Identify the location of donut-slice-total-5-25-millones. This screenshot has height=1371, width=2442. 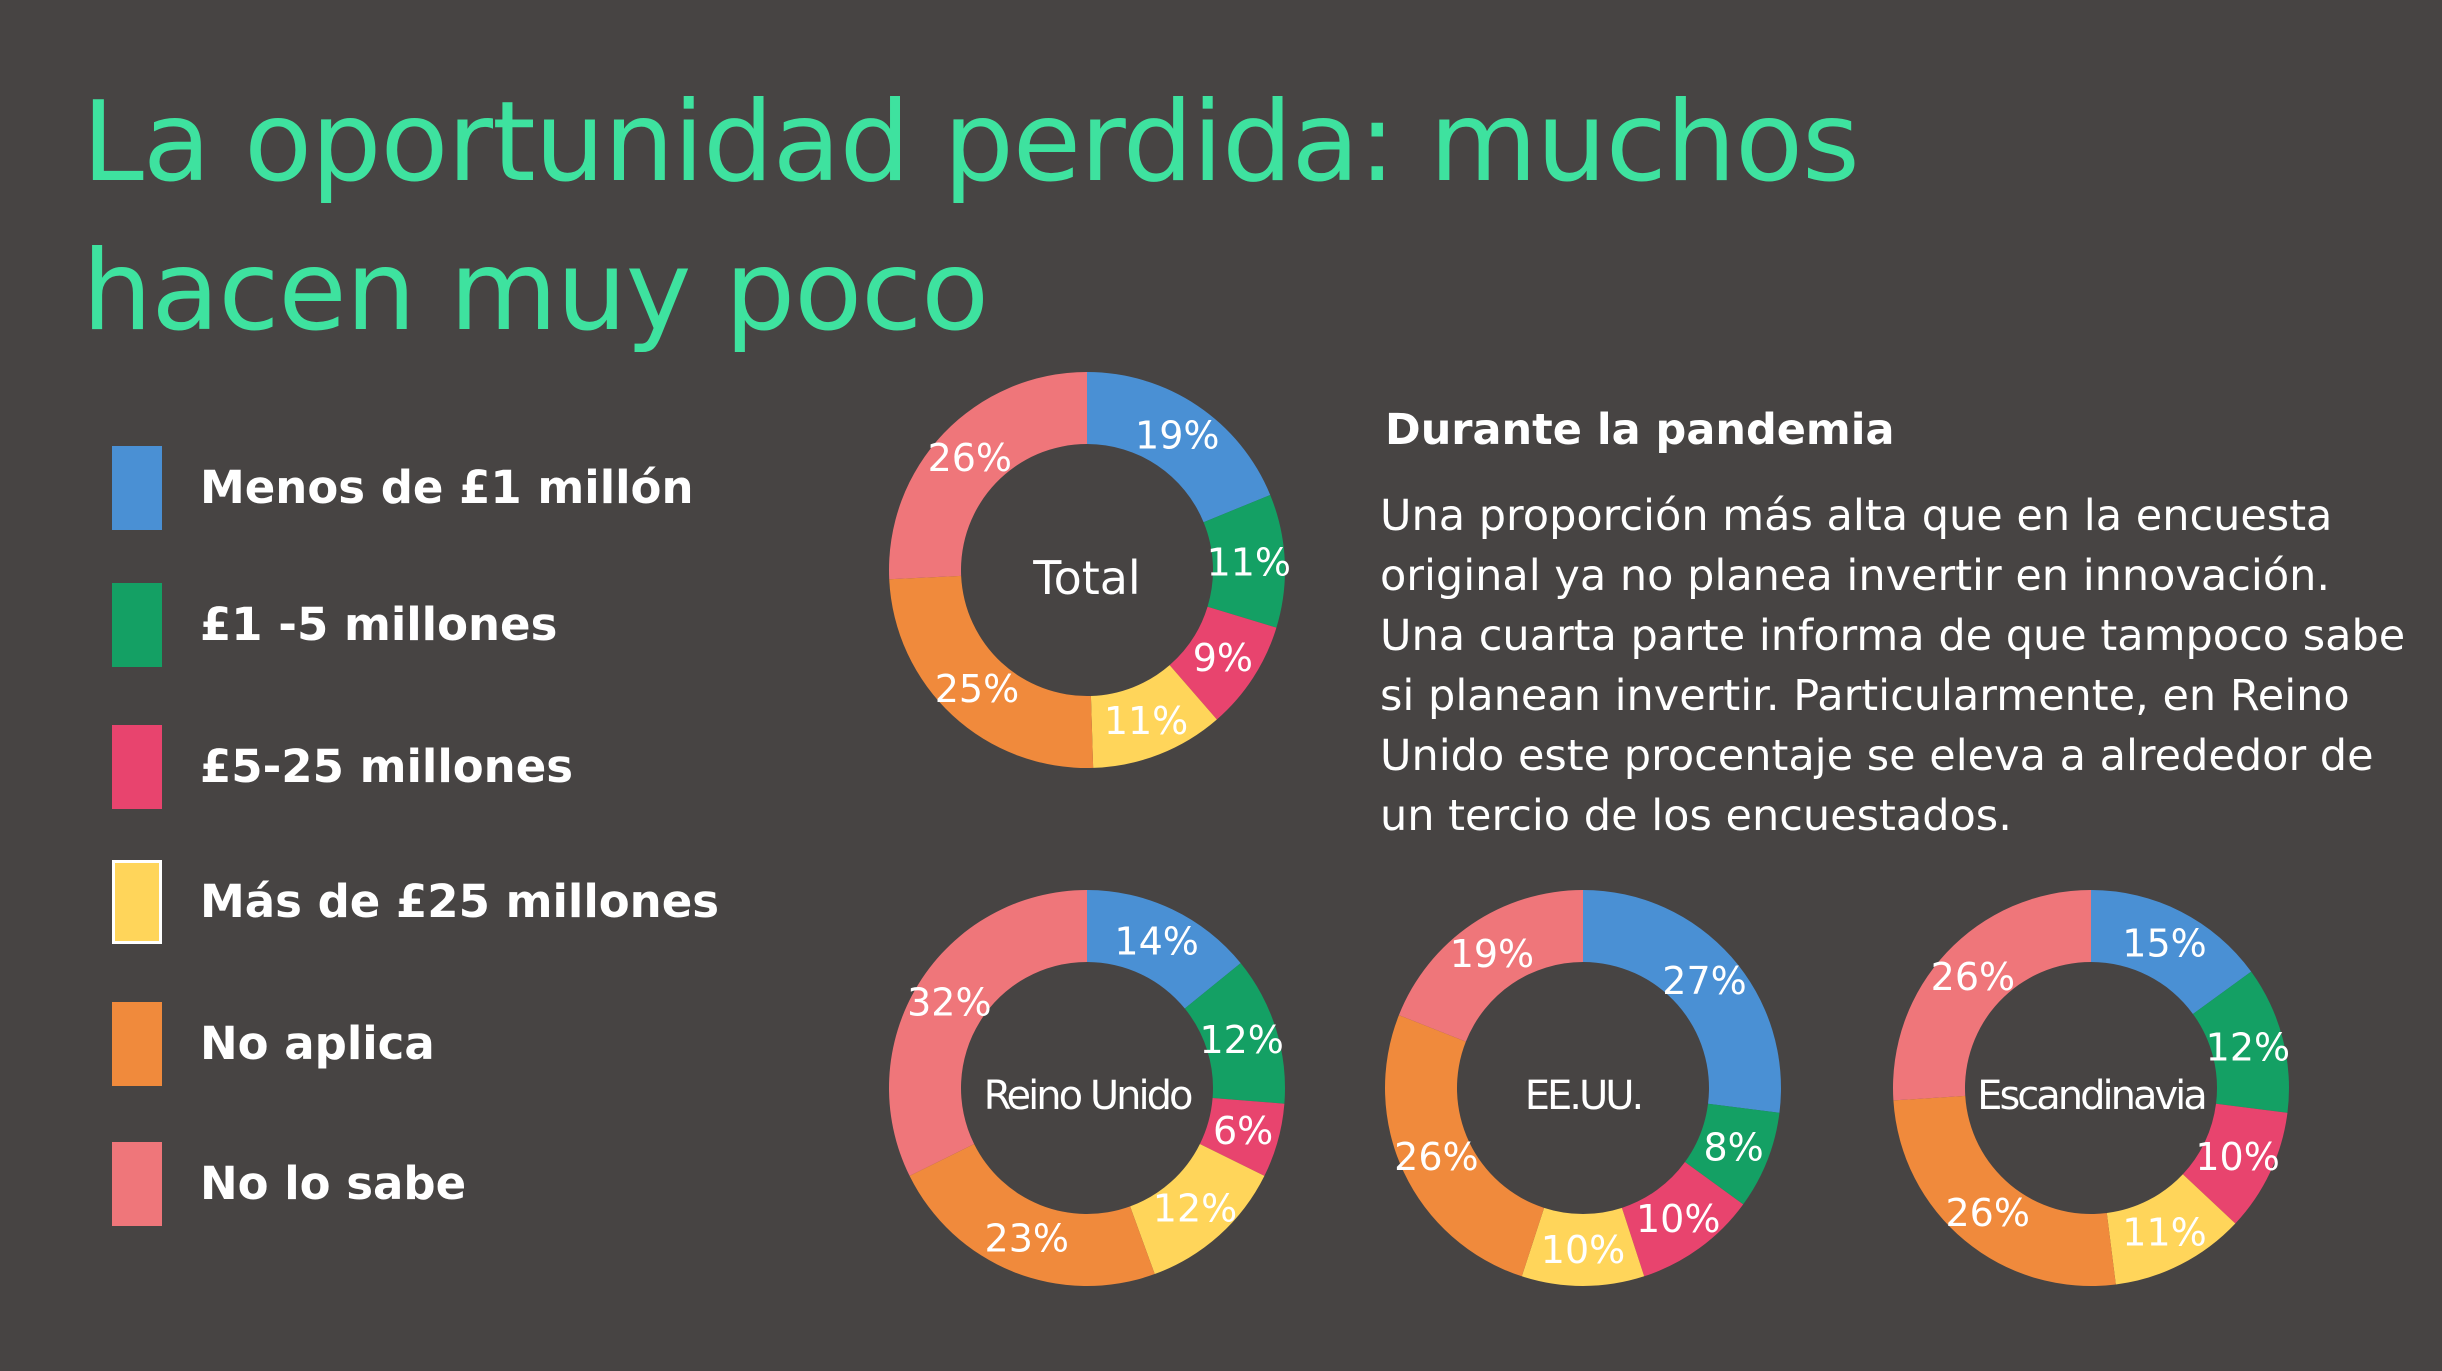
(1223, 663).